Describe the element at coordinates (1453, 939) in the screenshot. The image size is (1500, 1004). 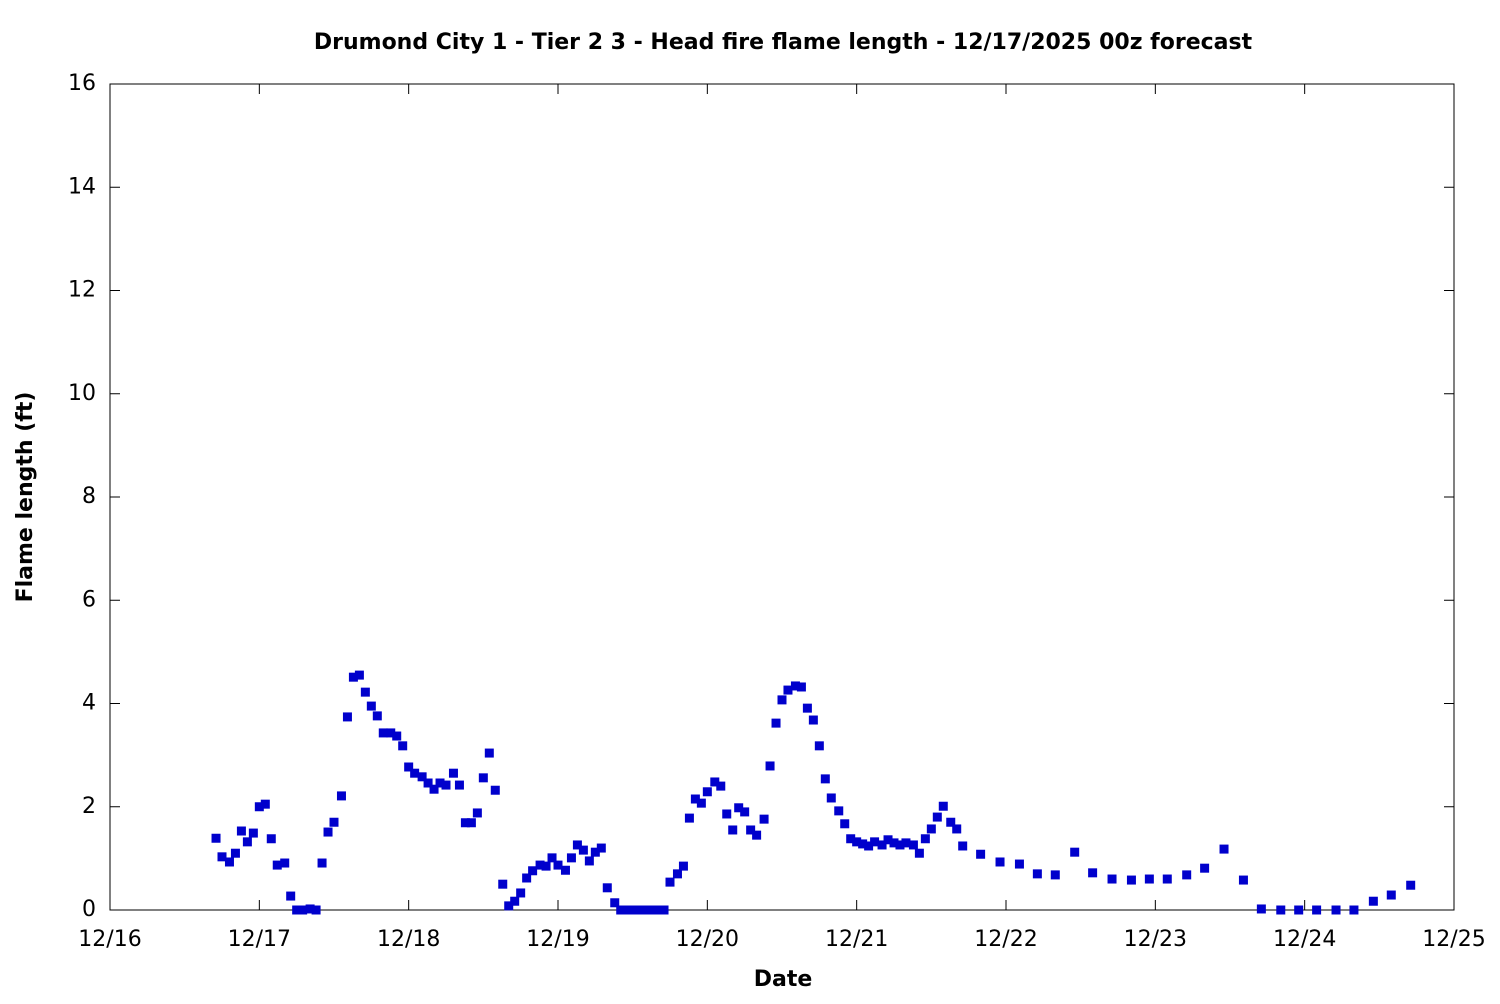
I see `x-tick-label: 12/25` at that location.